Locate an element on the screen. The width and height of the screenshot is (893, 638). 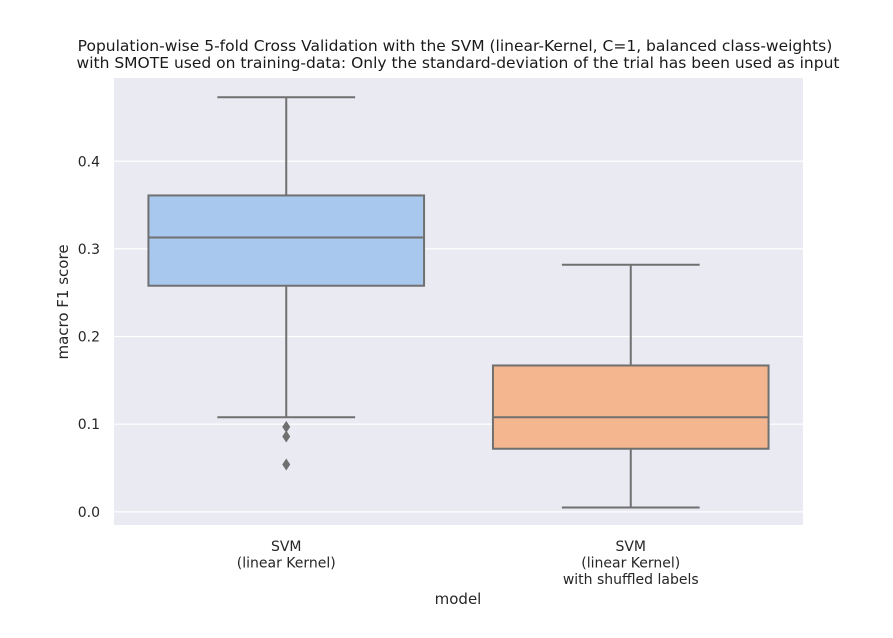
y-axis-label: macro F1 score is located at coordinates (63, 301).